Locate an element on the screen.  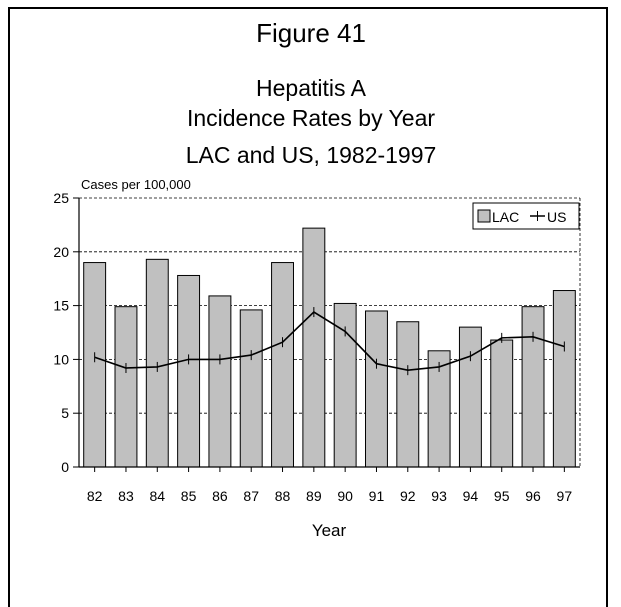
us-line is located at coordinates (329, 341).